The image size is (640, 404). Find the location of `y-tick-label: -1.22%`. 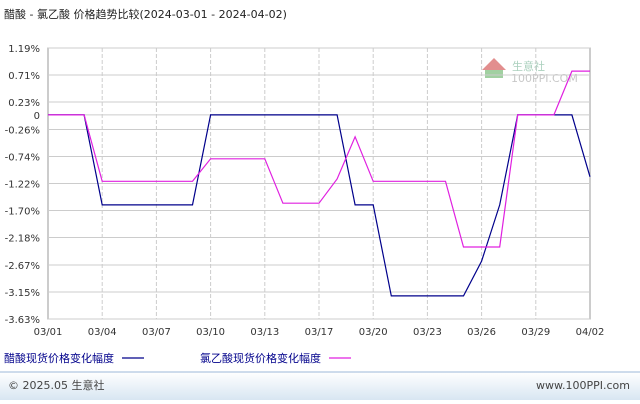

y-tick-label: -1.22% is located at coordinates (22, 185).